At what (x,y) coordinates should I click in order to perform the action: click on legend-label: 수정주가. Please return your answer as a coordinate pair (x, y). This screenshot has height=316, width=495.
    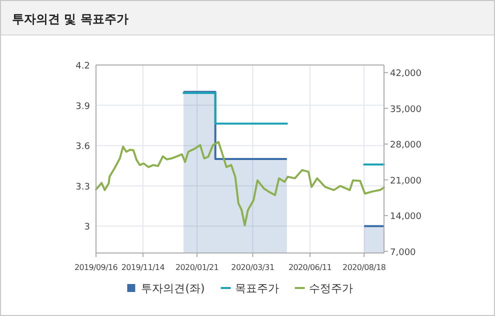
    Looking at the image, I should click on (330, 288).